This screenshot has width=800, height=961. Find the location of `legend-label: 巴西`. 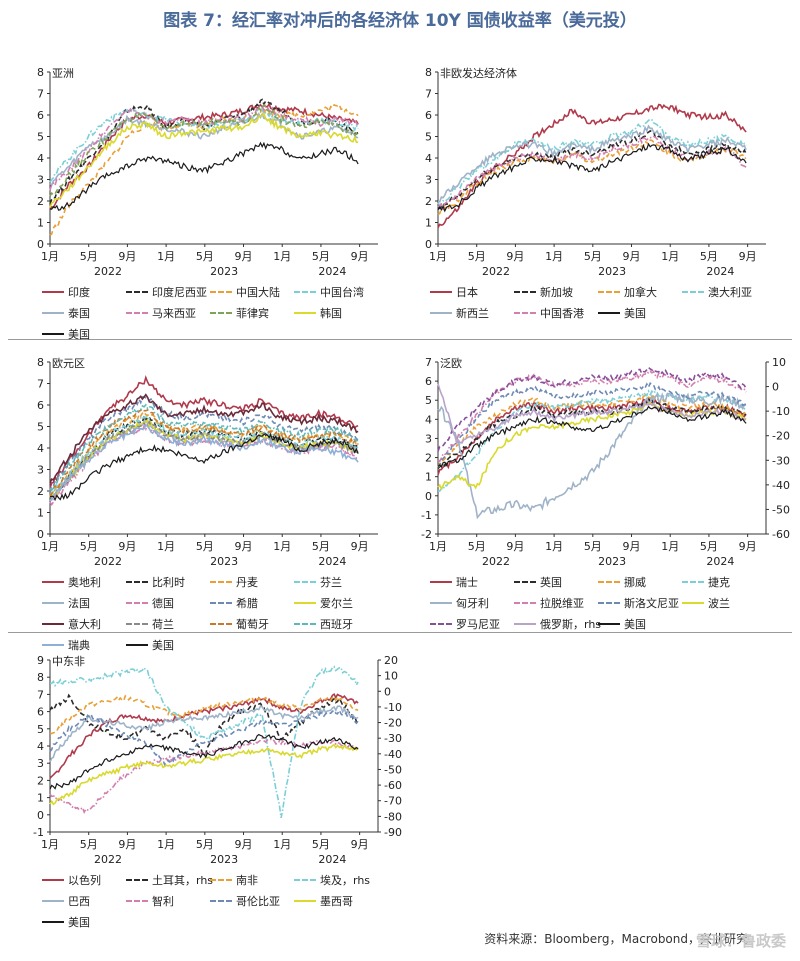

legend-label: 巴西 is located at coordinates (79, 901).